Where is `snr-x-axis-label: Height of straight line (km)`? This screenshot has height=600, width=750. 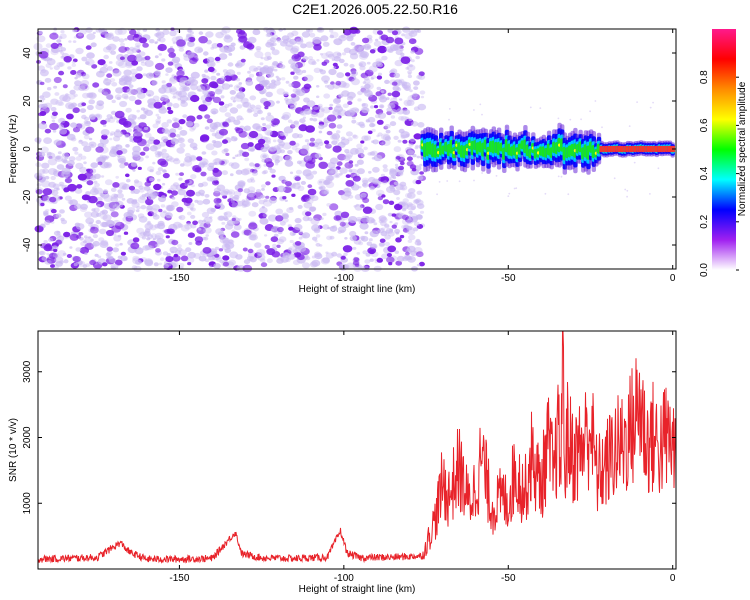 snr-x-axis-label: Height of straight line (km) is located at coordinates (357, 589).